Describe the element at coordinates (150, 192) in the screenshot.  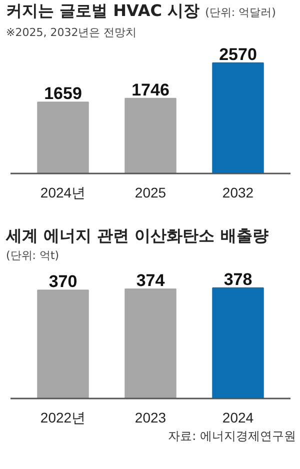
I see `x-tick-label: 2025` at that location.